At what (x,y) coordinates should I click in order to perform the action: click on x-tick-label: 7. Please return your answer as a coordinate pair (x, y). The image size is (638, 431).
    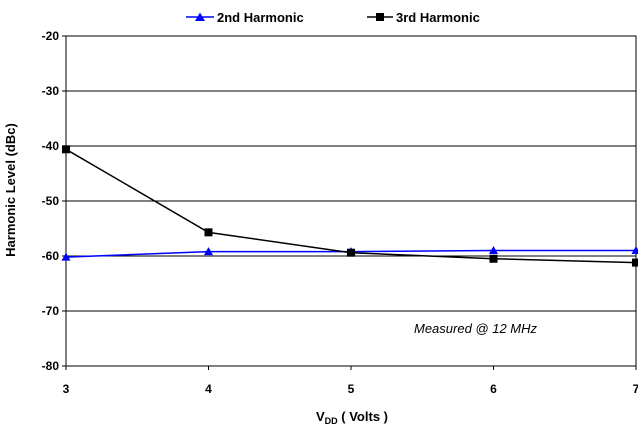
    Looking at the image, I should click on (635, 389).